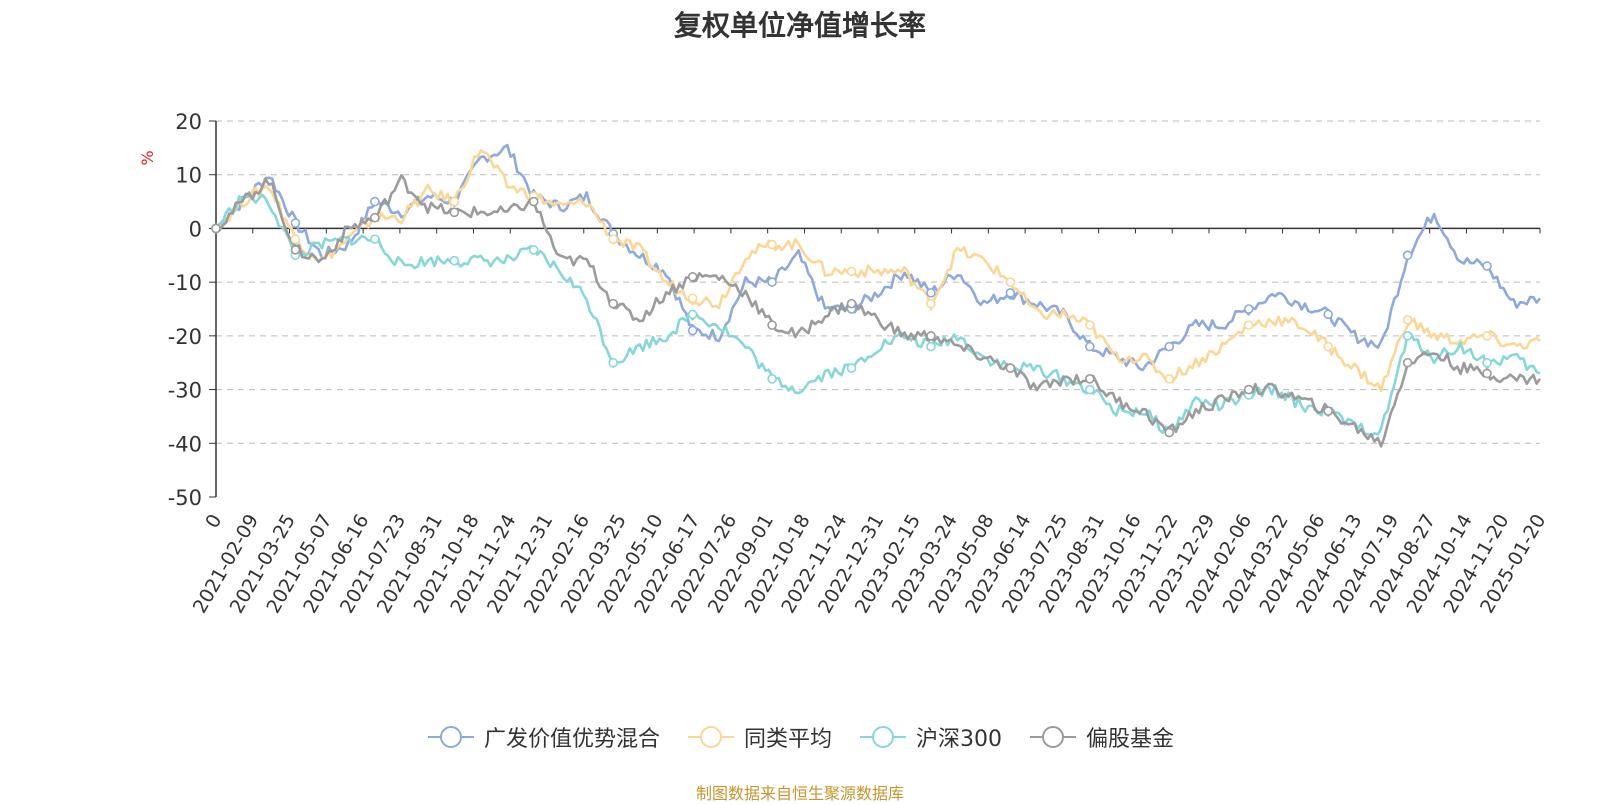  Describe the element at coordinates (185, 283) in the screenshot. I see `y-tick-label: -10` at that location.